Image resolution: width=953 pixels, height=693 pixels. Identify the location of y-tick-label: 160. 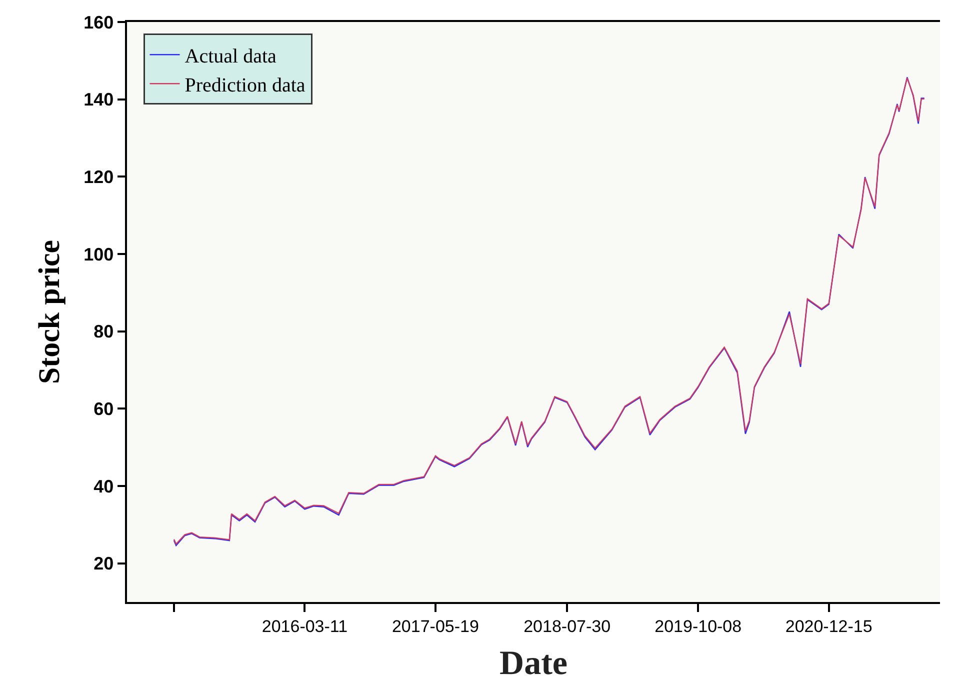
(99, 22).